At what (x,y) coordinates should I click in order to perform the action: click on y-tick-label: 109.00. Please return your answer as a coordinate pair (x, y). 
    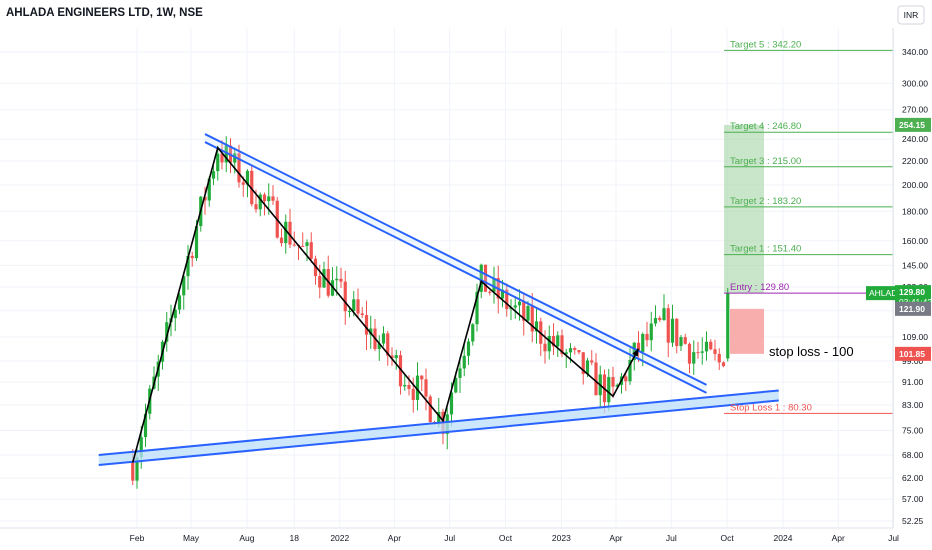
    Looking at the image, I should click on (915, 337).